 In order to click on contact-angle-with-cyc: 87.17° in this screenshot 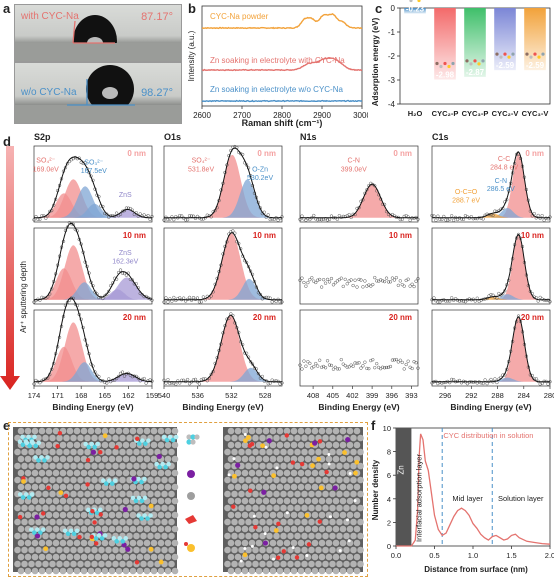, I will do `click(157, 17)`.